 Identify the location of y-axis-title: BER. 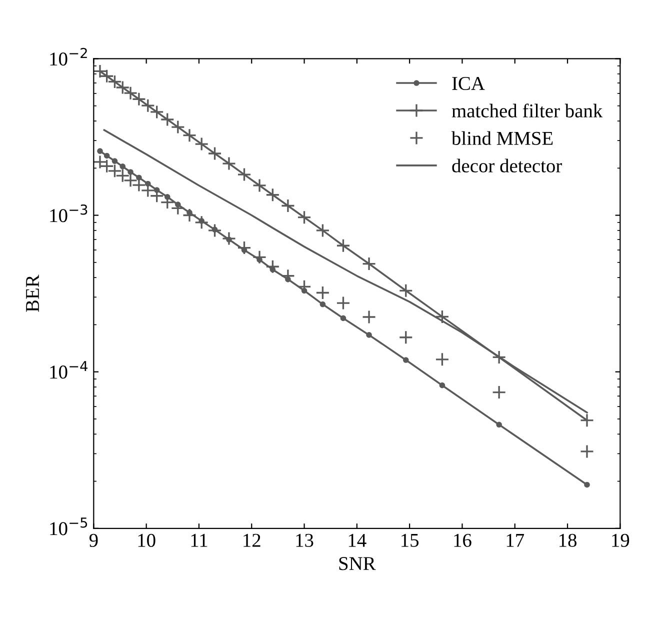
(32, 293).